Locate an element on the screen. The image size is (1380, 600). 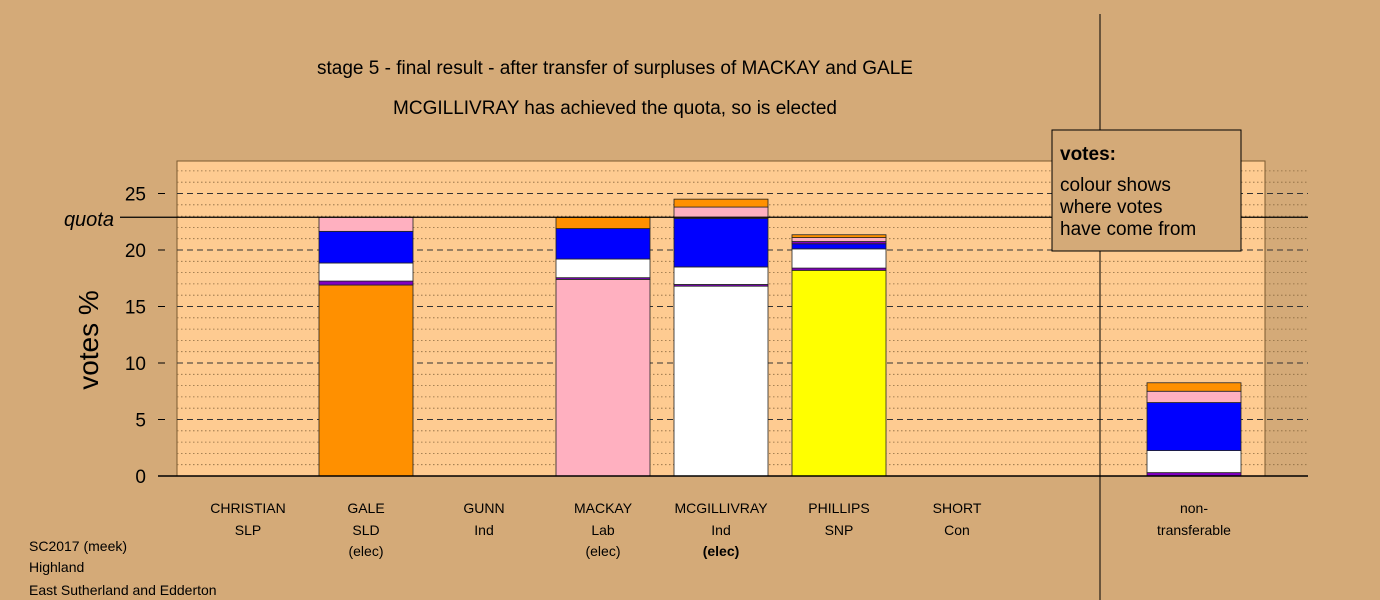
y-tick-label: 5 is located at coordinates (140, 421).